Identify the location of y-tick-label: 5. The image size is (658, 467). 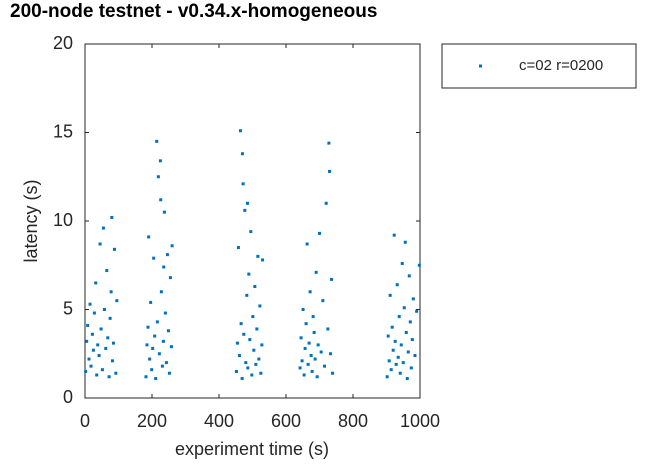
(68, 308).